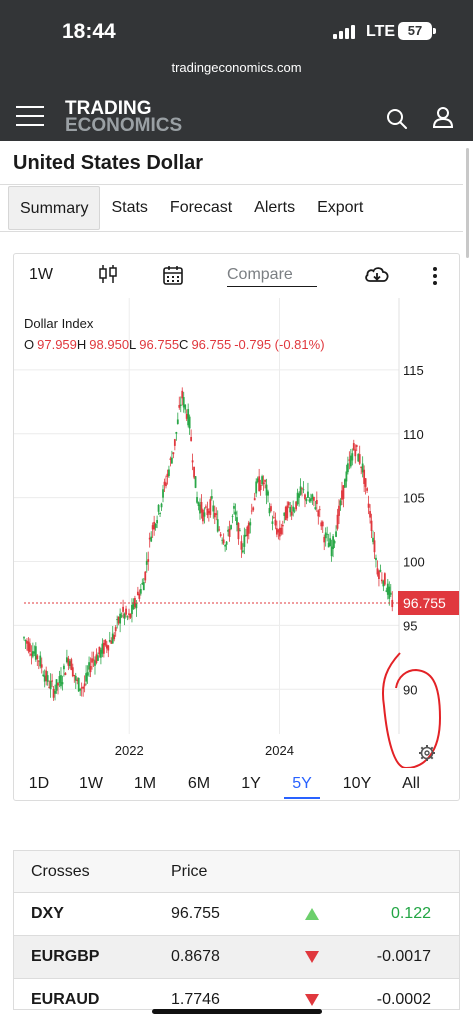 This screenshot has height=1024, width=473. I want to click on range-1y: 1Y, so click(251, 783).